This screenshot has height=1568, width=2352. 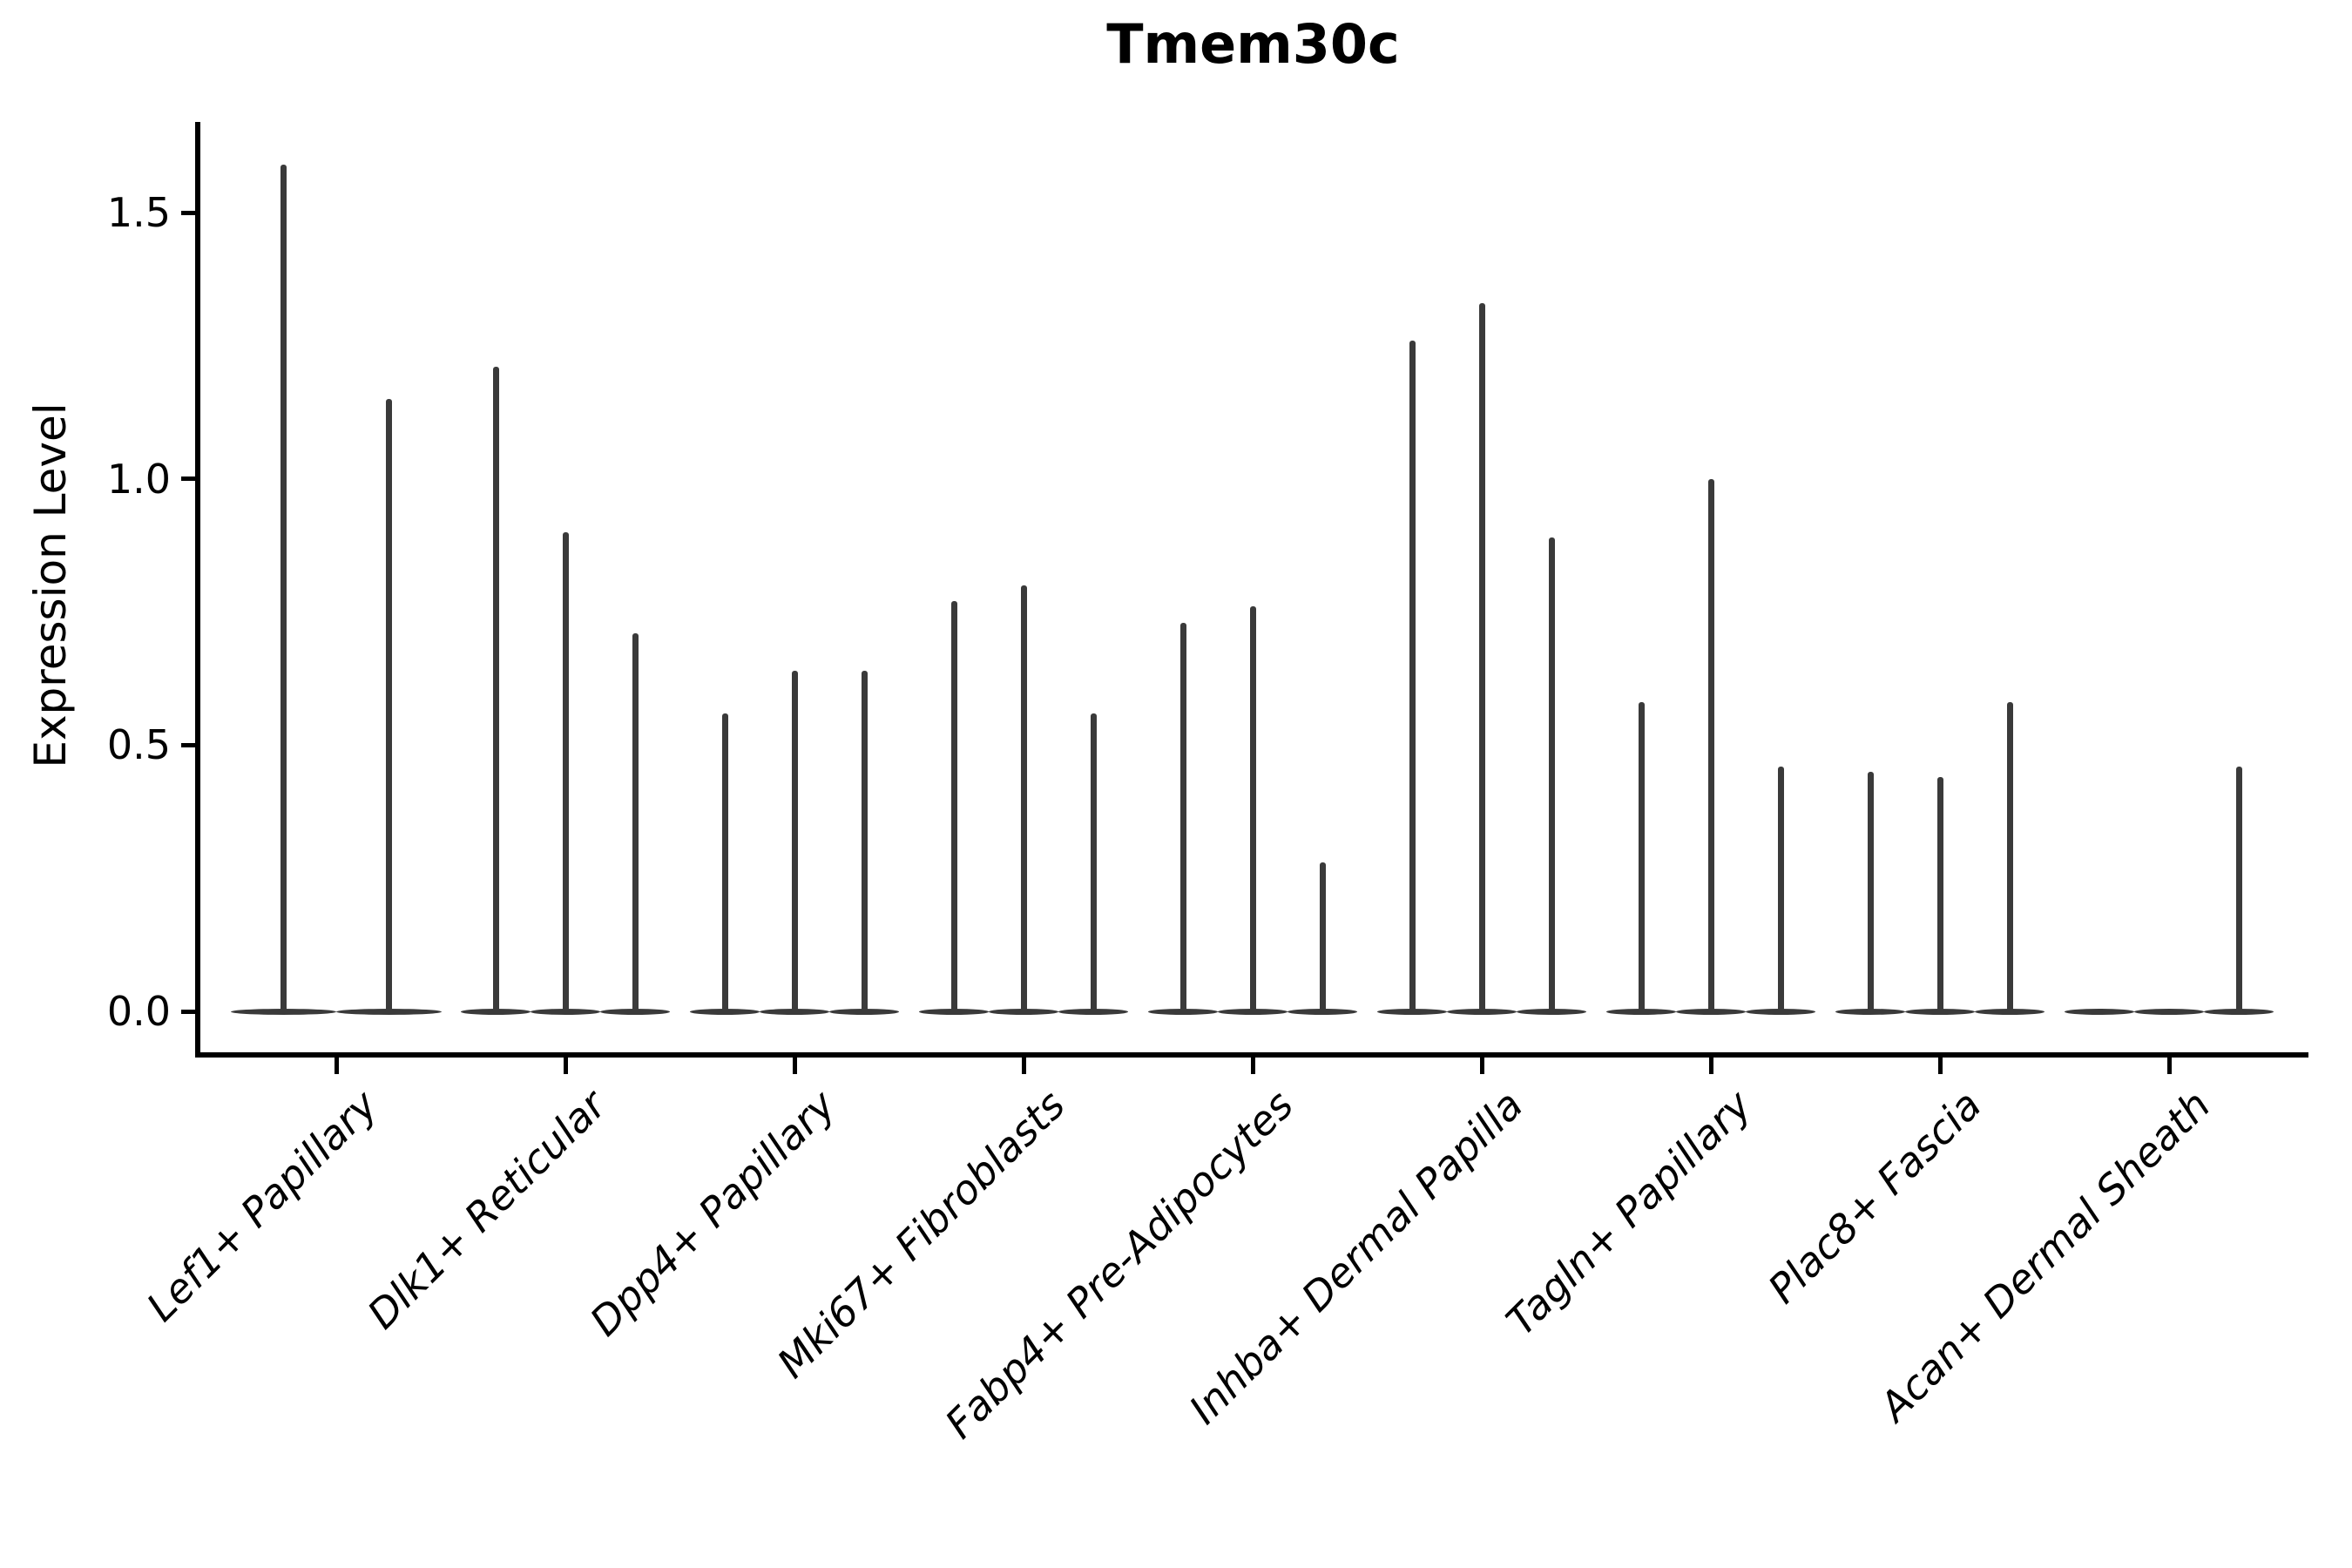 I want to click on x-tick-label: Lef1+ Papillary, so click(x=262, y=1206).